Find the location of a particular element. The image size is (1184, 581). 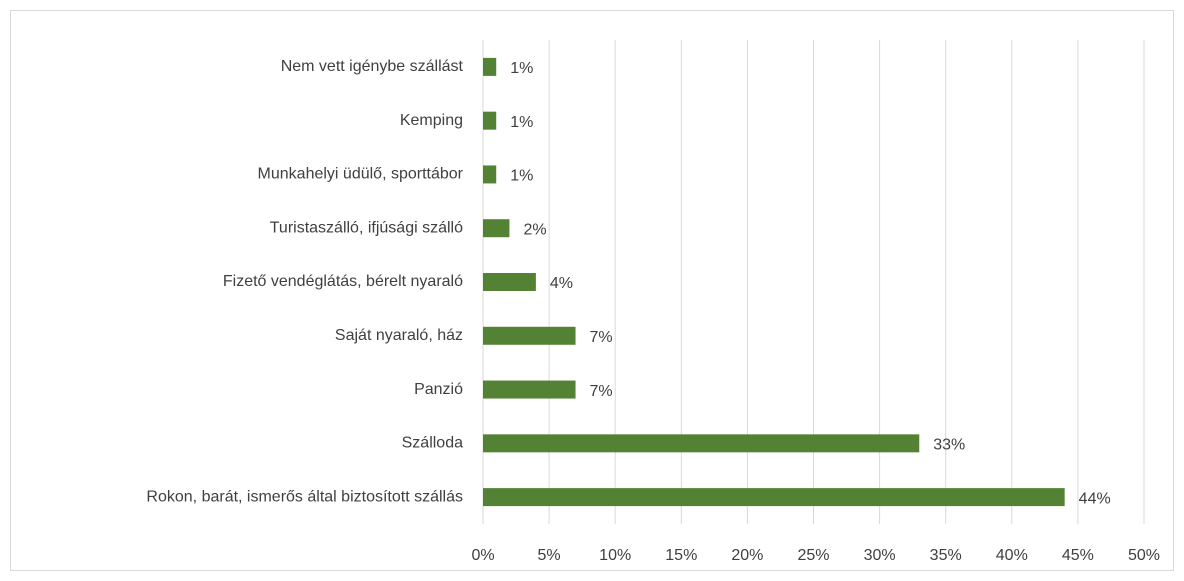

x-tick-label: 30% is located at coordinates (880, 555).